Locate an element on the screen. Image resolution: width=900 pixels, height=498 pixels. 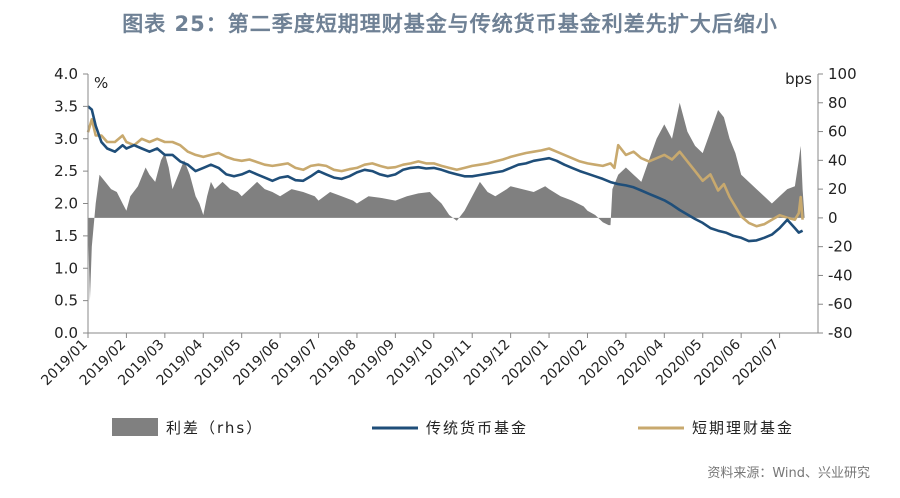
legend-label-short-term: 短期理财基金 is located at coordinates (743, 428).